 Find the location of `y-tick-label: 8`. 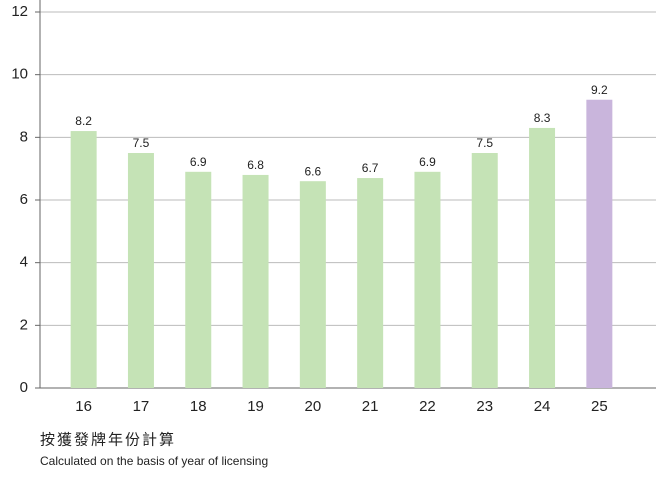

y-tick-label: 8 is located at coordinates (24, 136).